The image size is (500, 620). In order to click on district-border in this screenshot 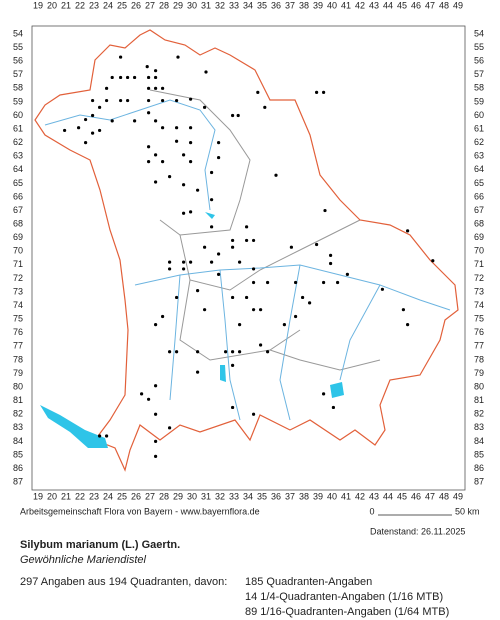, I will do `click(270, 255)`.